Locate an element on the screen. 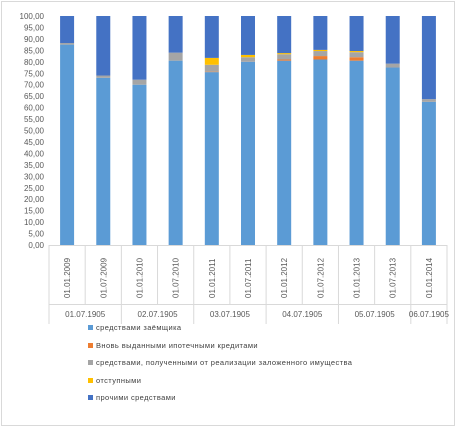 Image resolution: width=458 pixels, height=429 pixels. legend-item: средствами заёмщика is located at coordinates (268, 328).